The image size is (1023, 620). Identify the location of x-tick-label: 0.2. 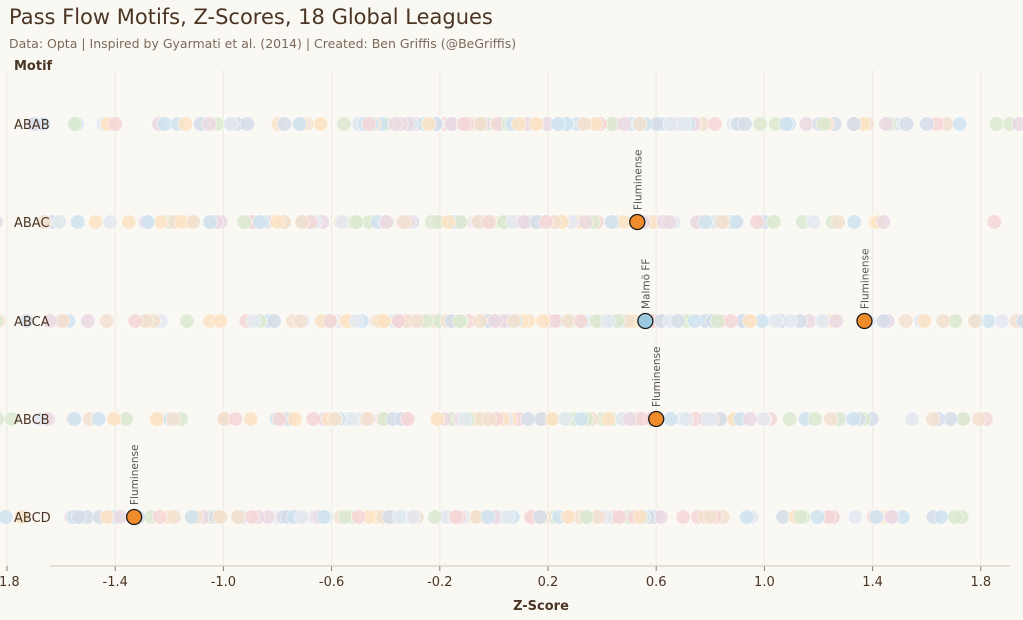
(548, 582).